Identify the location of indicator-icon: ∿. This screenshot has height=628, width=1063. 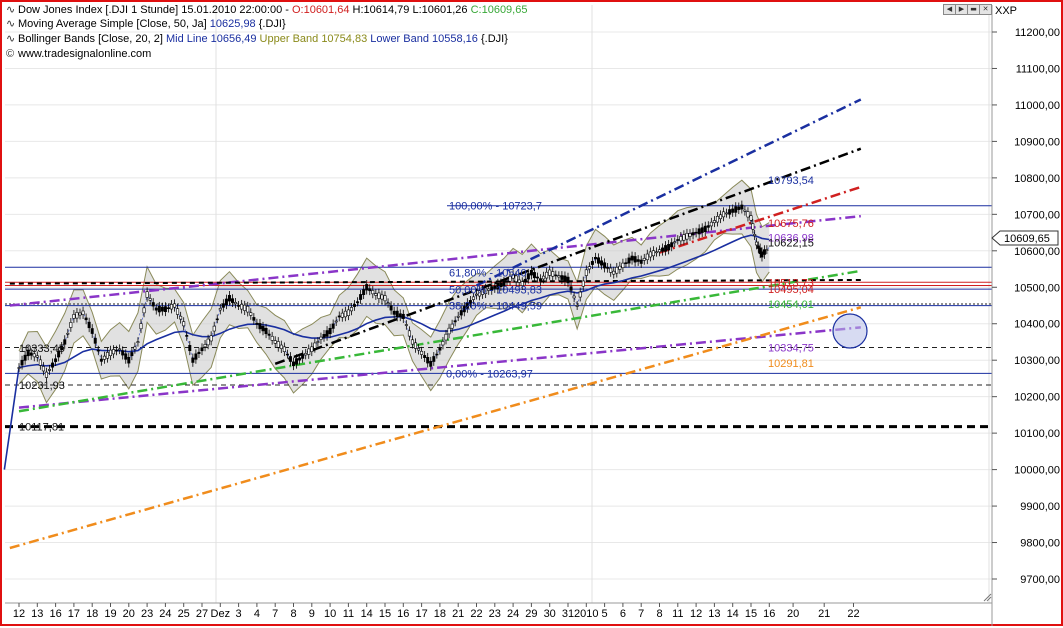
(11, 24).